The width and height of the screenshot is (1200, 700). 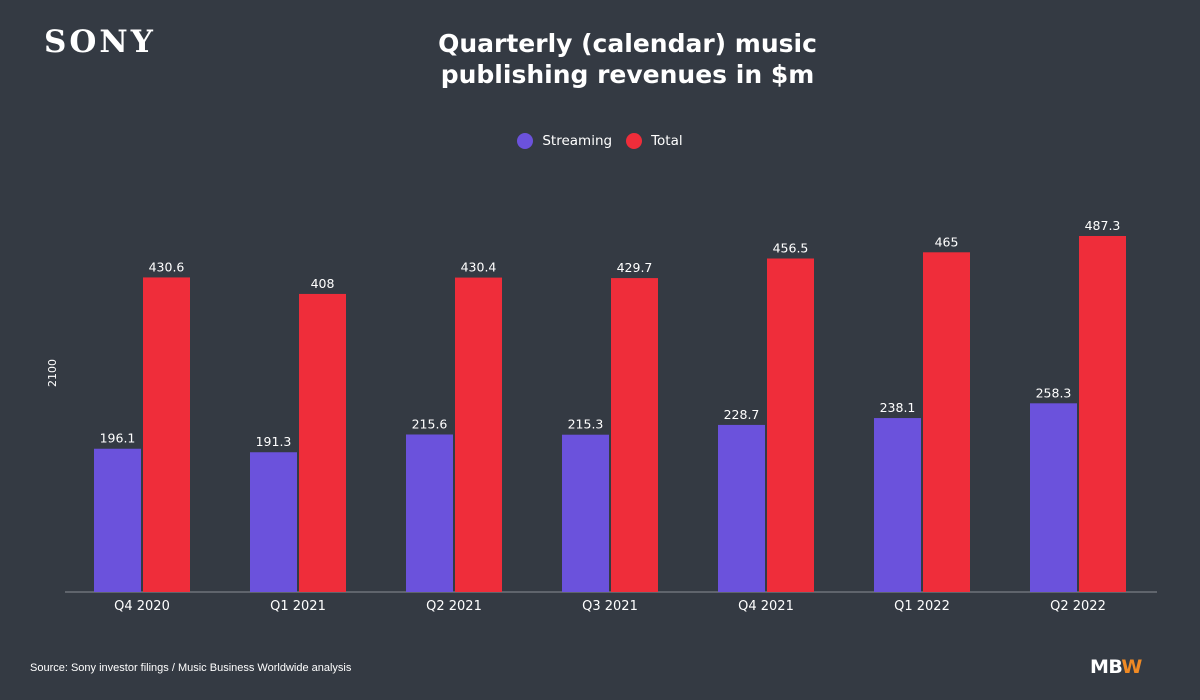 I want to click on legend: Streaming Total, so click(x=600, y=141).